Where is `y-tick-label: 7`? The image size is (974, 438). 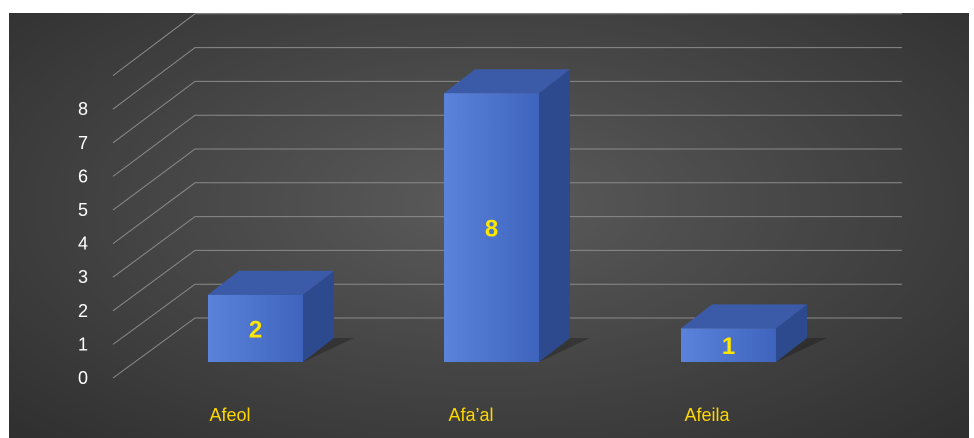 y-tick-label: 7 is located at coordinates (83, 143).